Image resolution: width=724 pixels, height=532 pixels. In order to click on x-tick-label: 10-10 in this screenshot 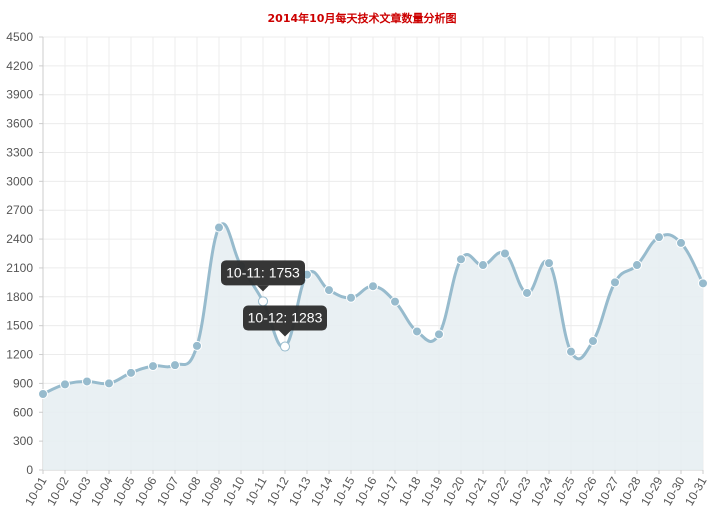, I will do `click(234, 491)`.